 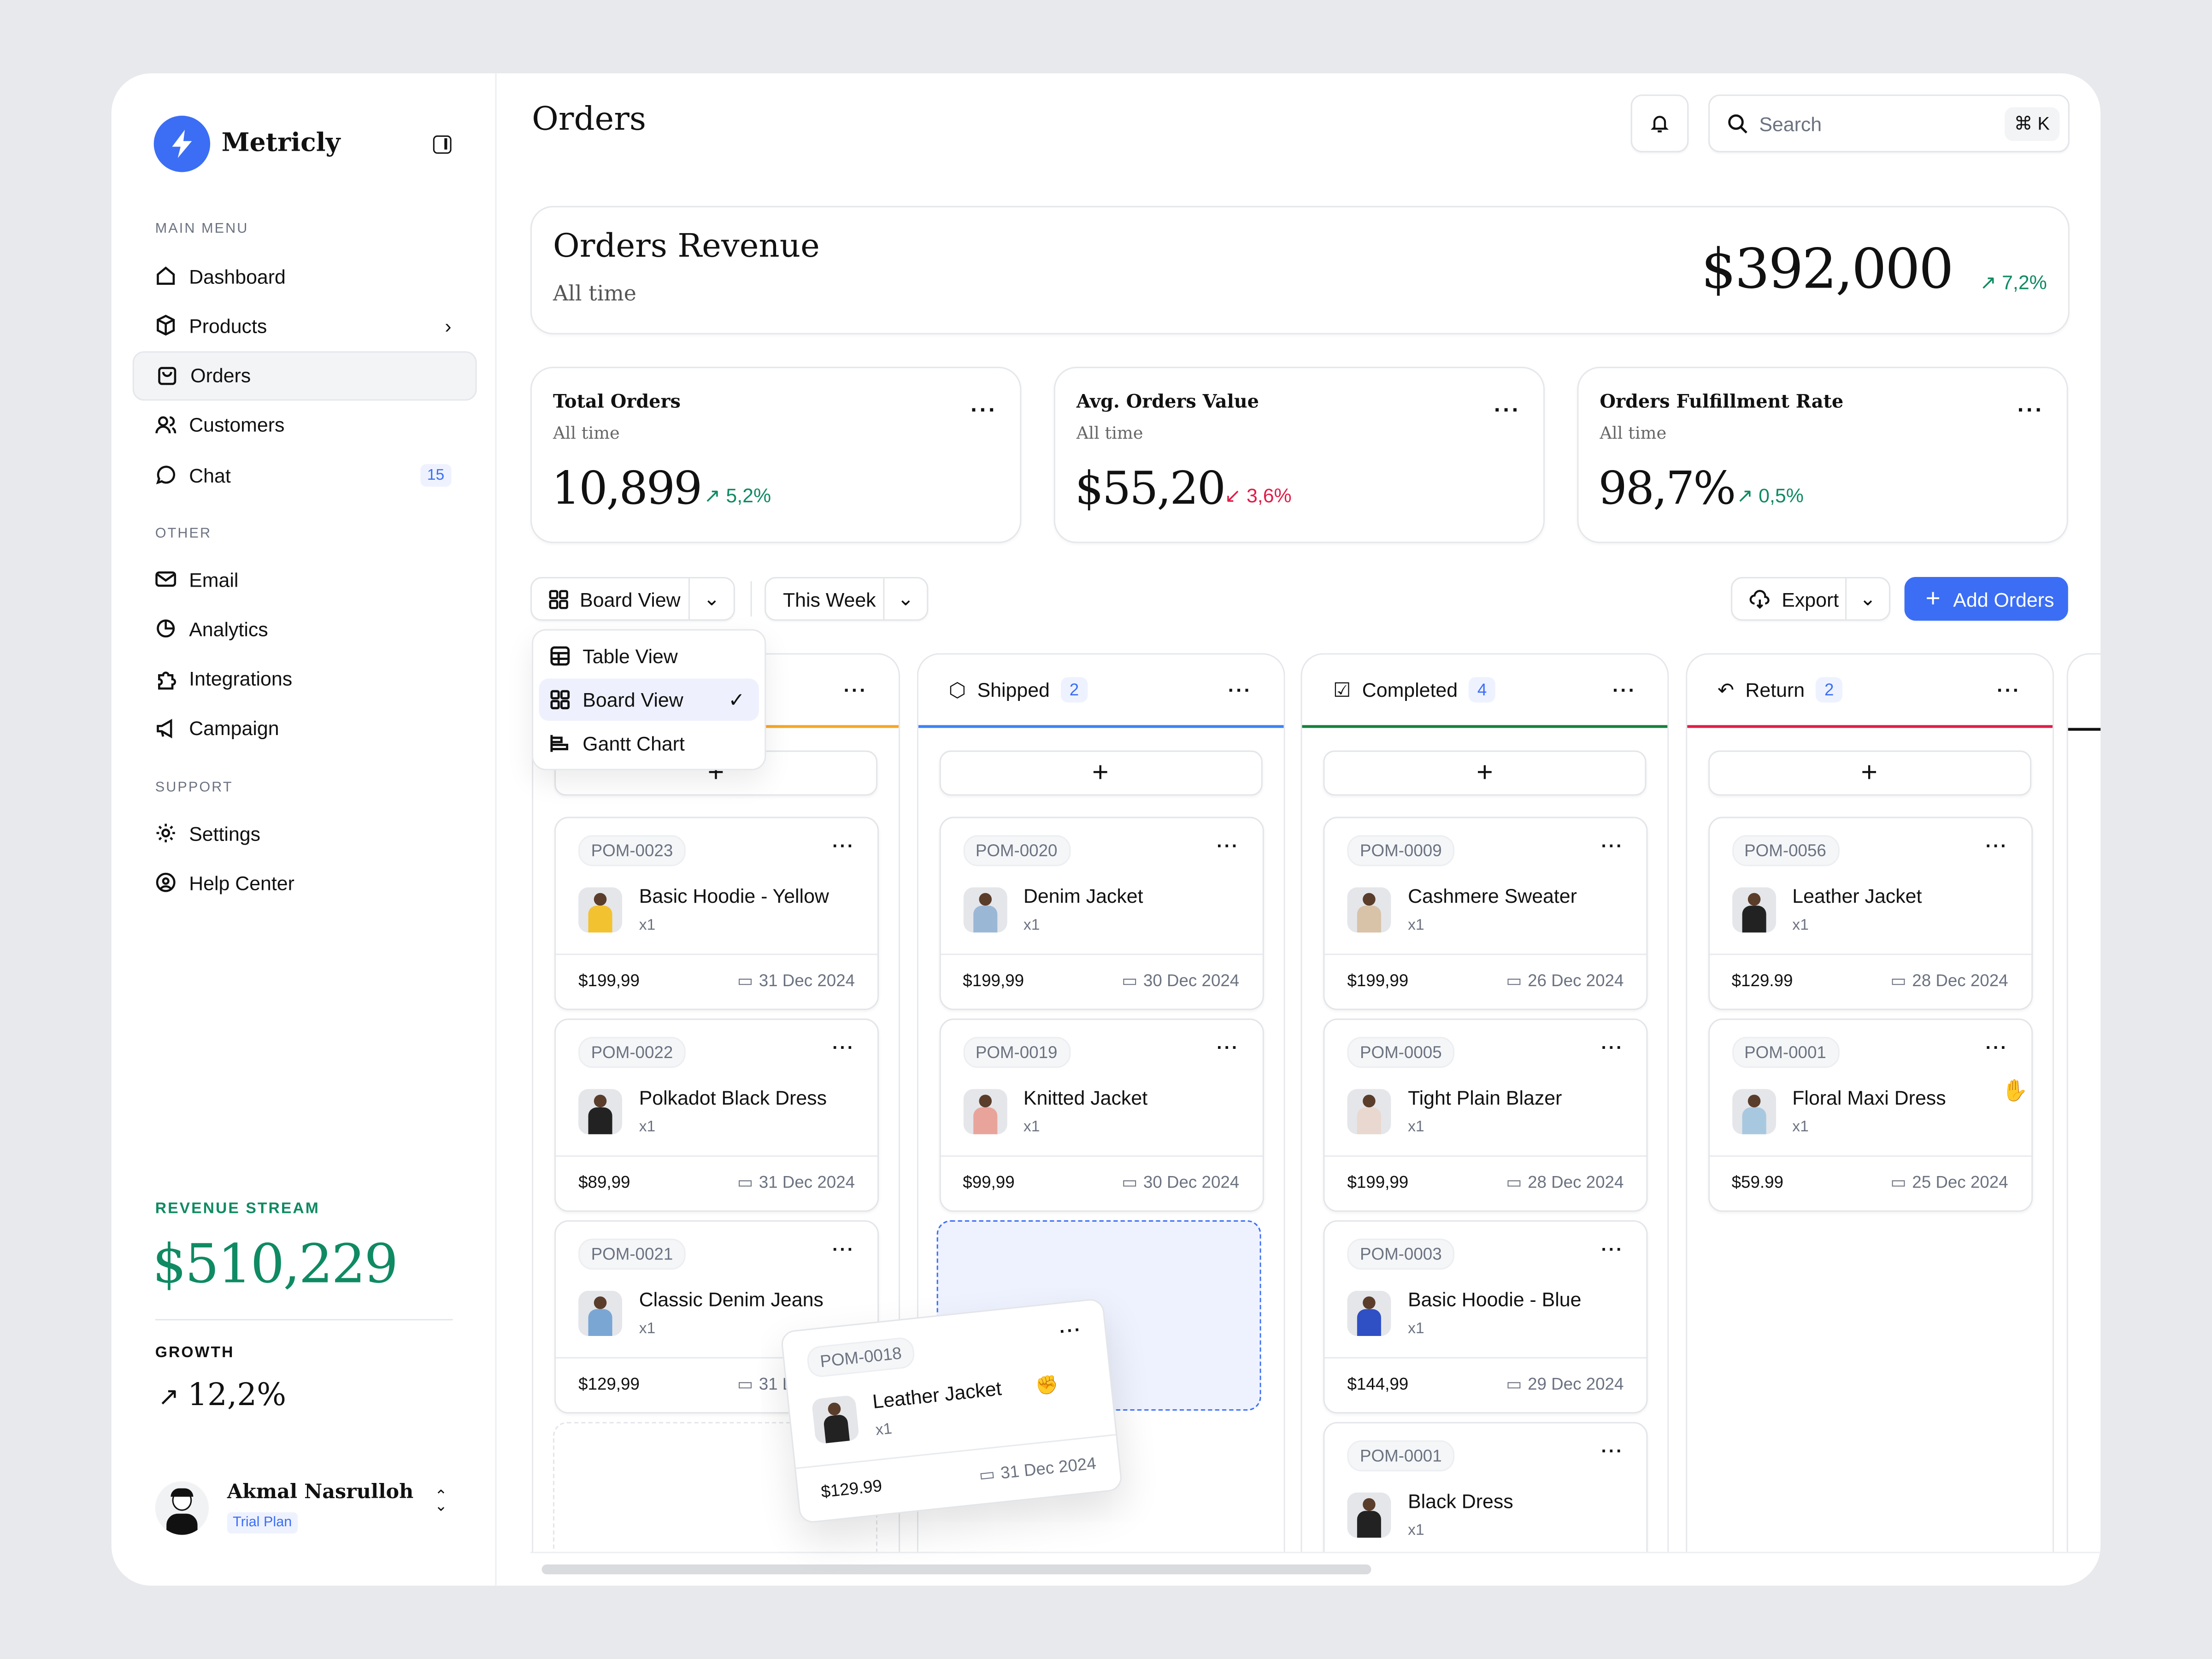 What do you see at coordinates (237, 275) in the screenshot?
I see `sidebar-item-label: Dashboard` at bounding box center [237, 275].